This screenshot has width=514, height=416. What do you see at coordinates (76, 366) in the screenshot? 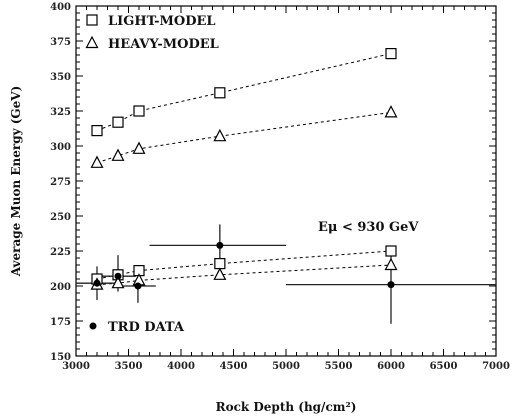
I see `x-tick-label: 3000` at bounding box center [76, 366].